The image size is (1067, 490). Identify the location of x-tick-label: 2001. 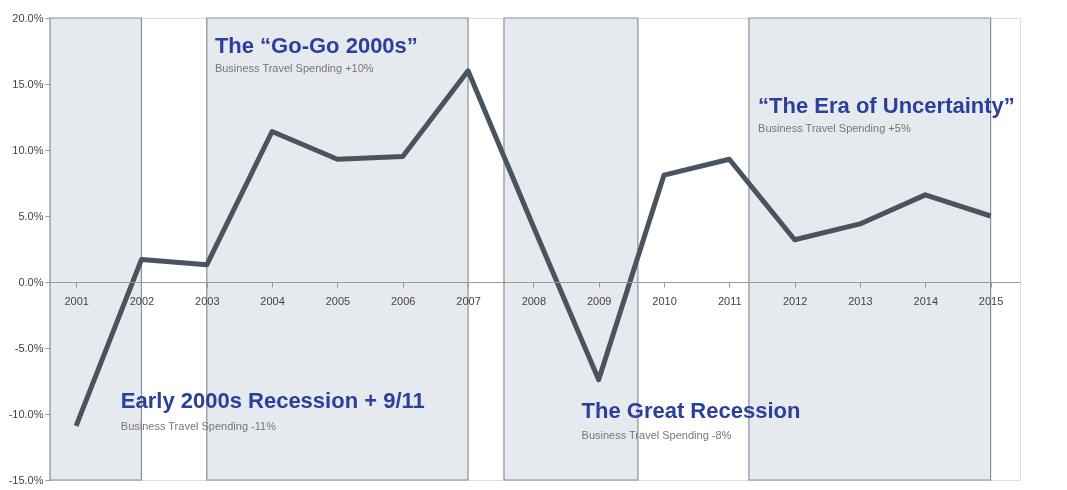
(76, 300).